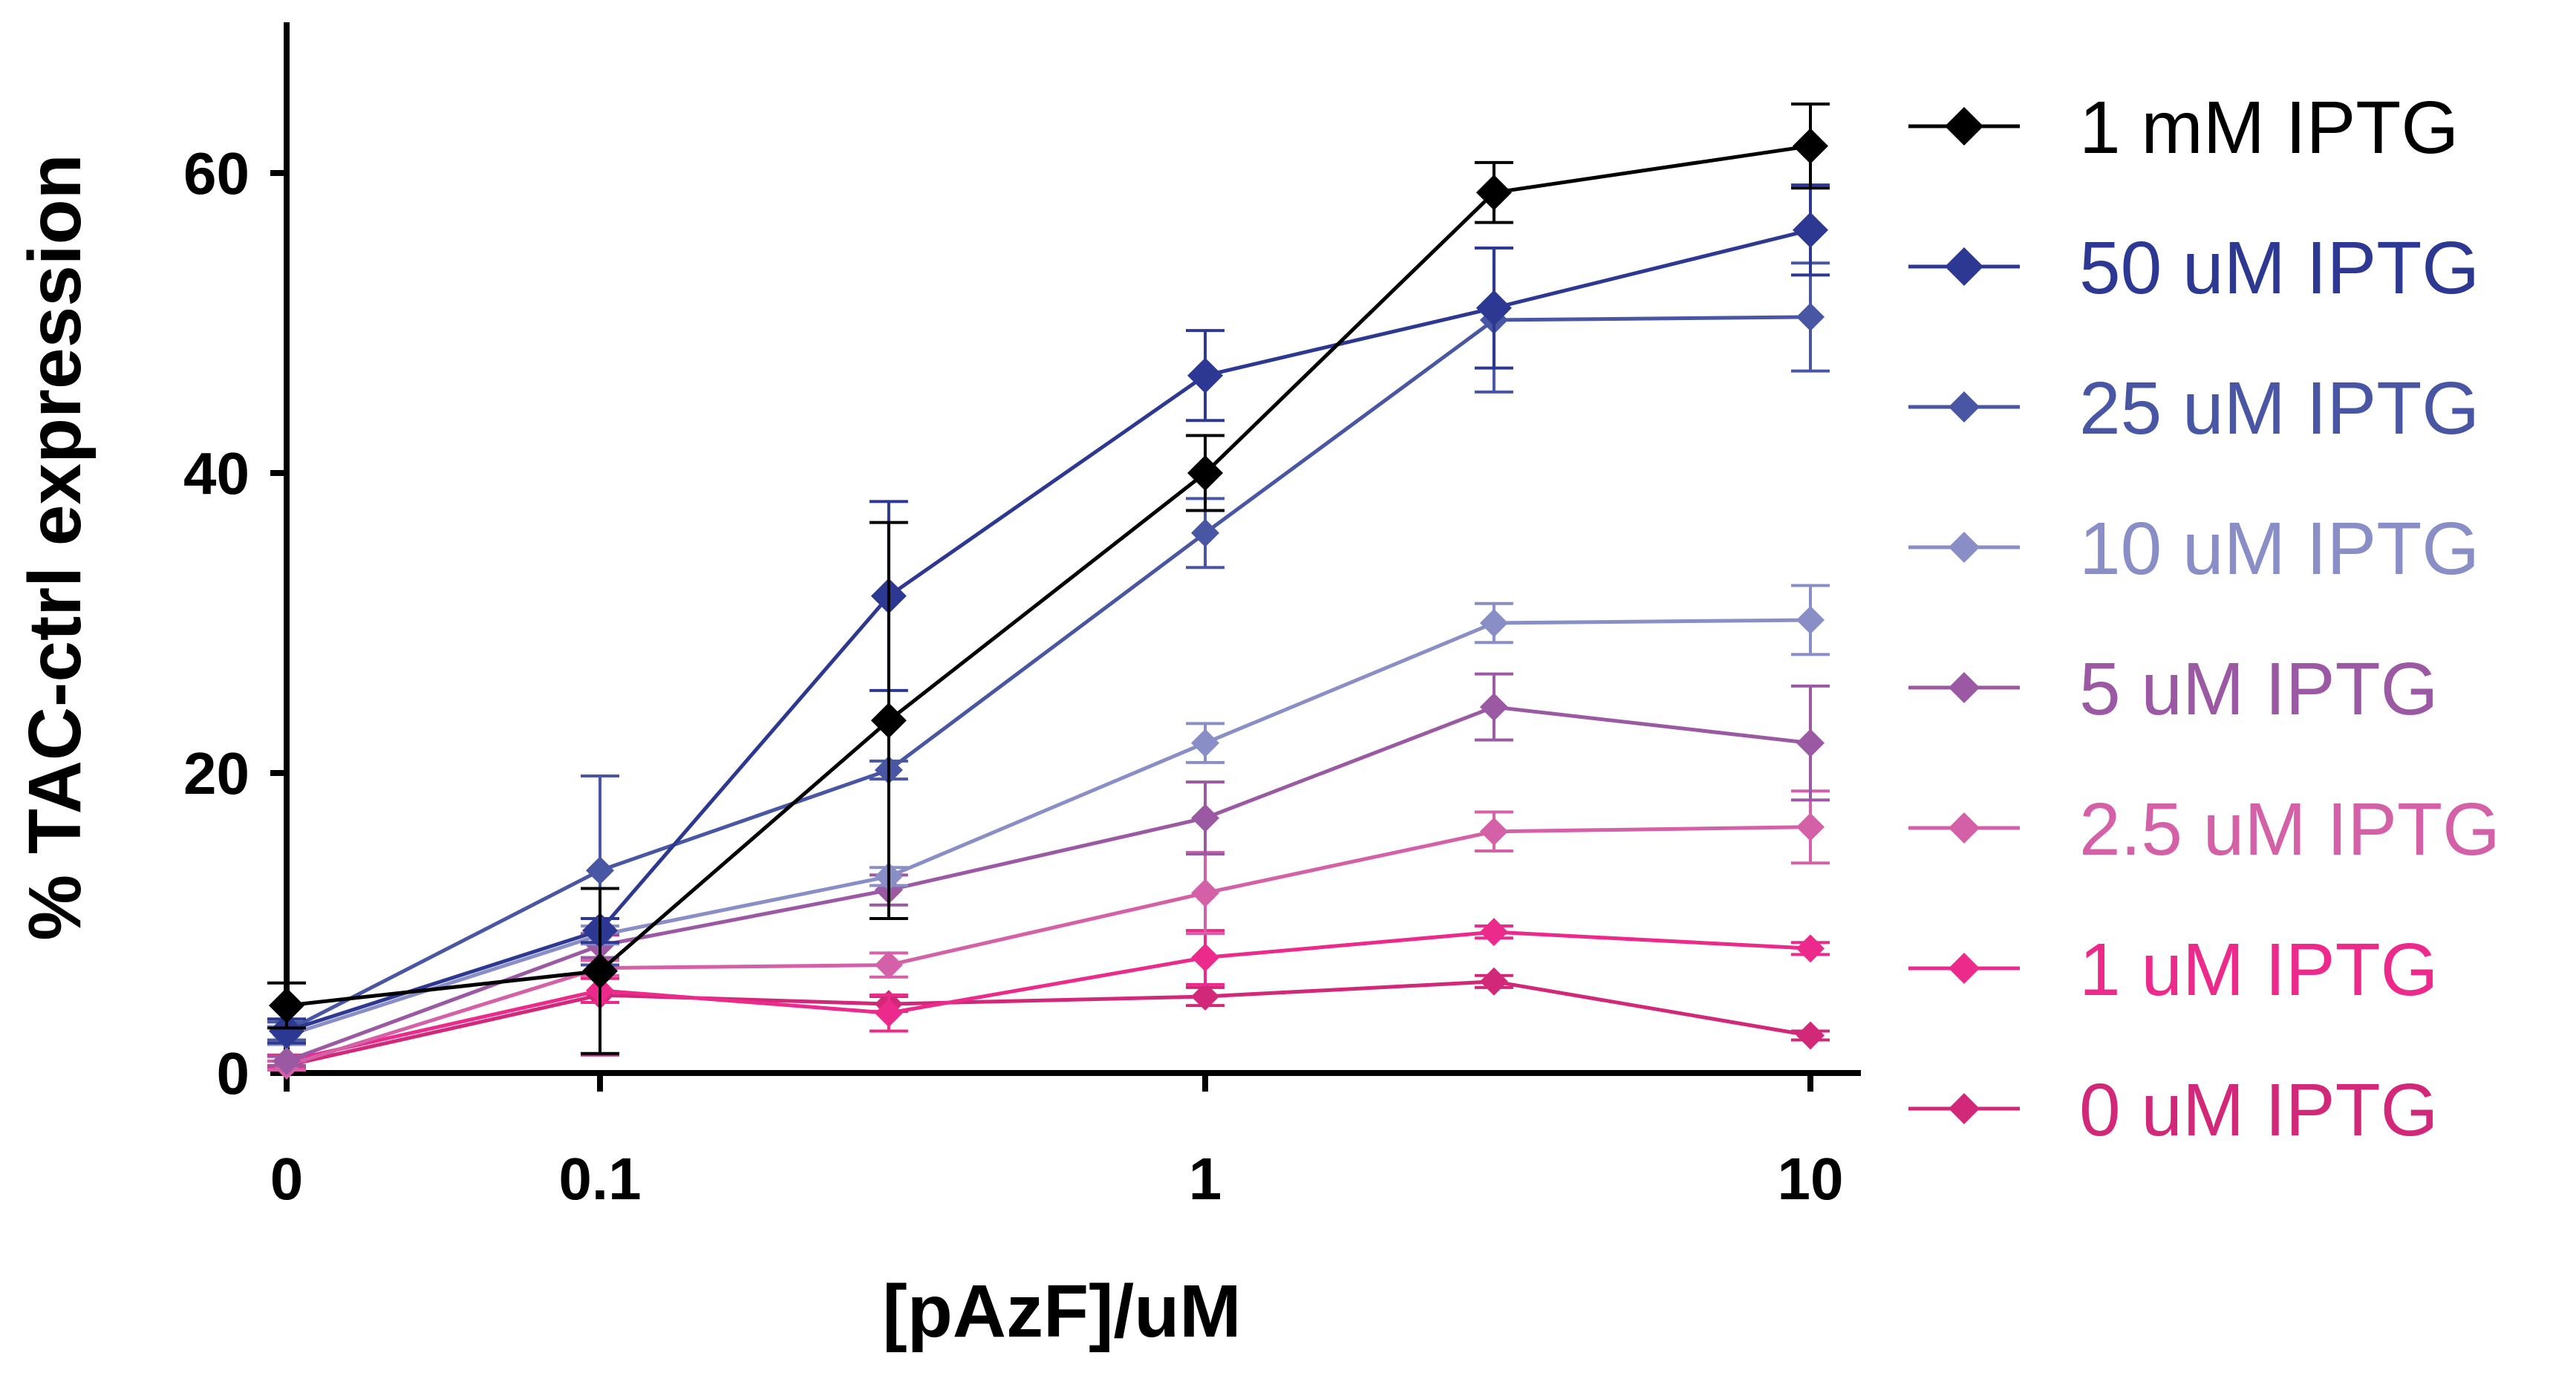 This screenshot has height=1373, width=2576. Describe the element at coordinates (2258, 1110) in the screenshot. I see `legend-label: 0 uM IPTG` at that location.